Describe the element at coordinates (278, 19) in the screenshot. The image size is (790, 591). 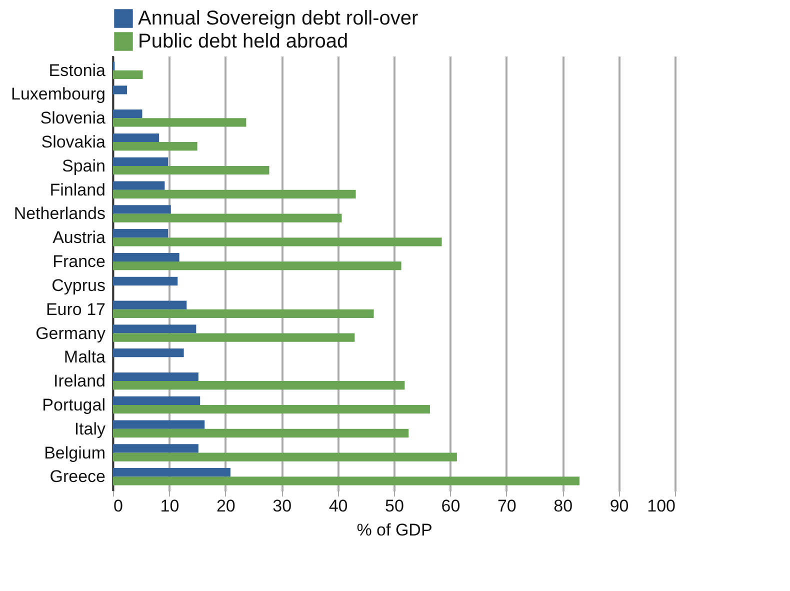
I see `legend-label: Annual Sovereign debt roll-over` at that location.